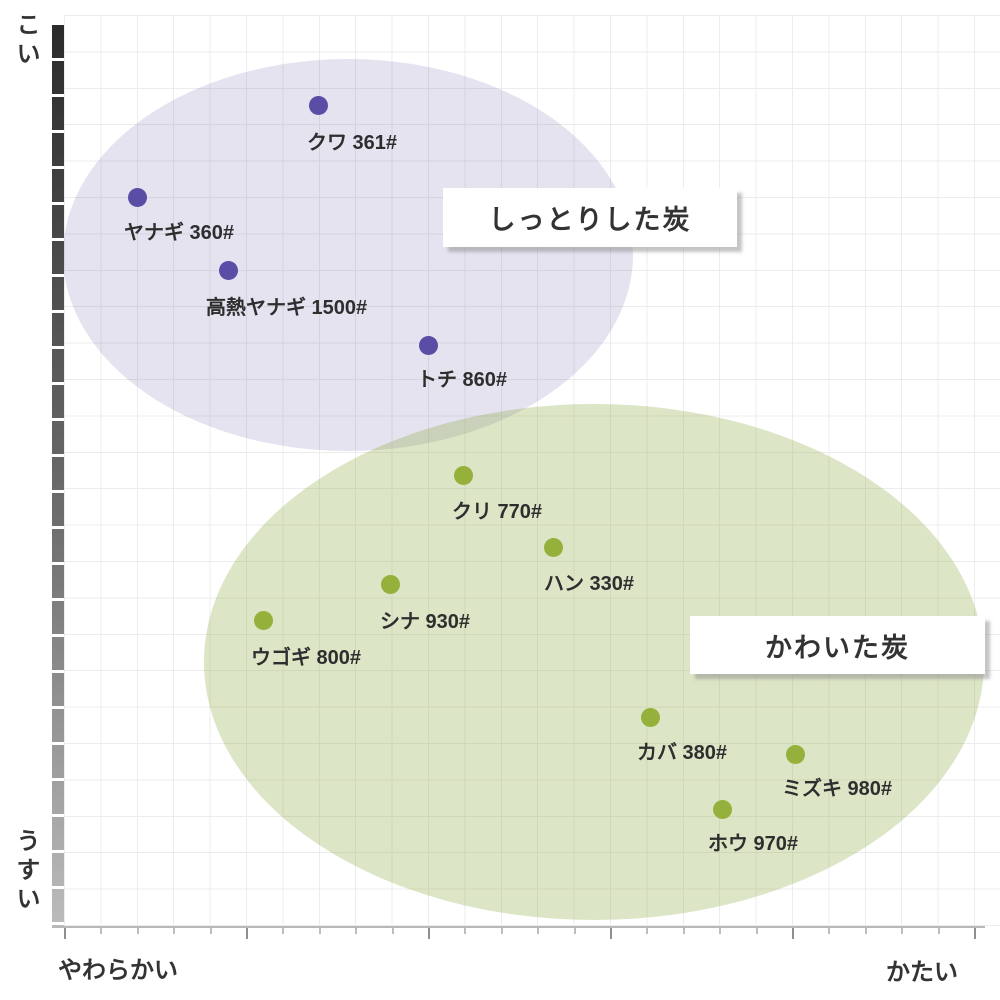 Image resolution: width=1000 pixels, height=1000 pixels. What do you see at coordinates (352, 143) in the screenshot?
I see `data-point-label: クワ 361#` at bounding box center [352, 143].